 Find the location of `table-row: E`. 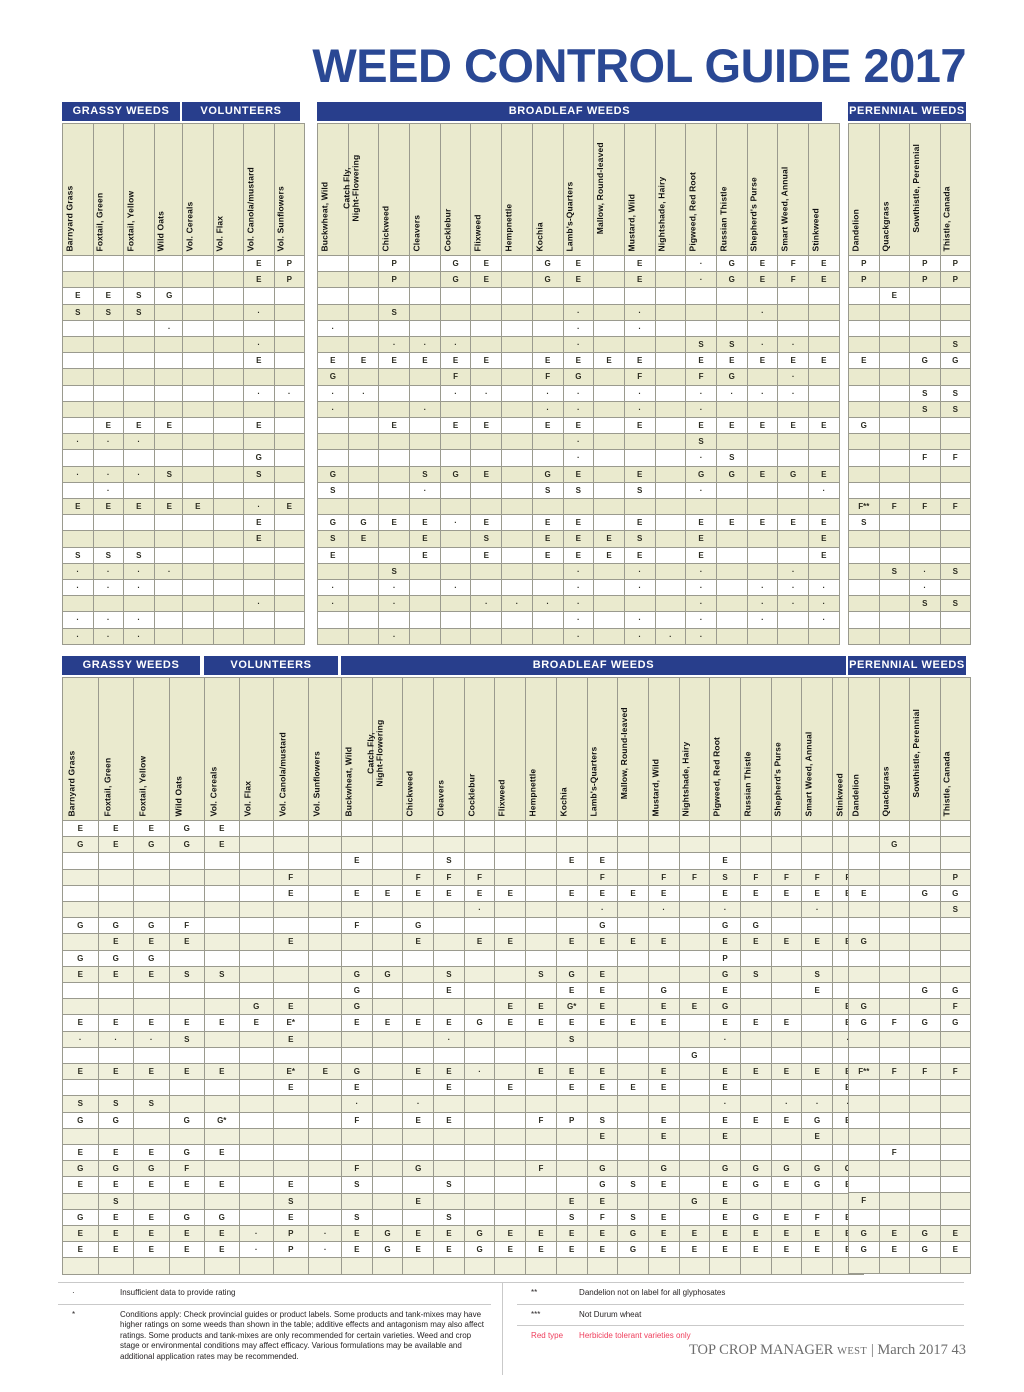

table-row: E is located at coordinates (243, 523).